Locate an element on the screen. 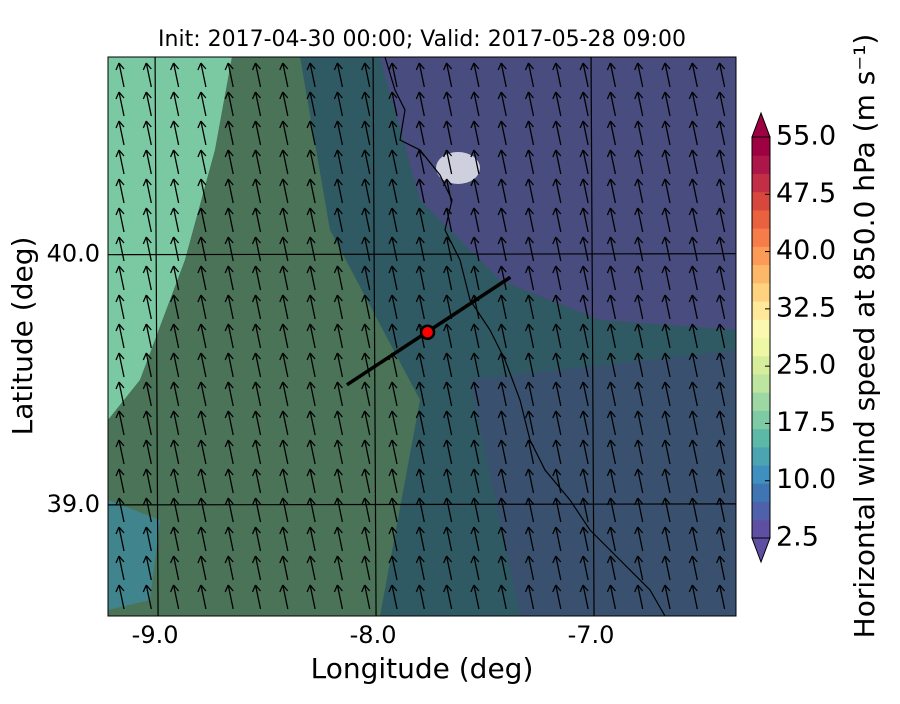 This screenshot has height=704, width=900. field-region is located at coordinates (170, 238).